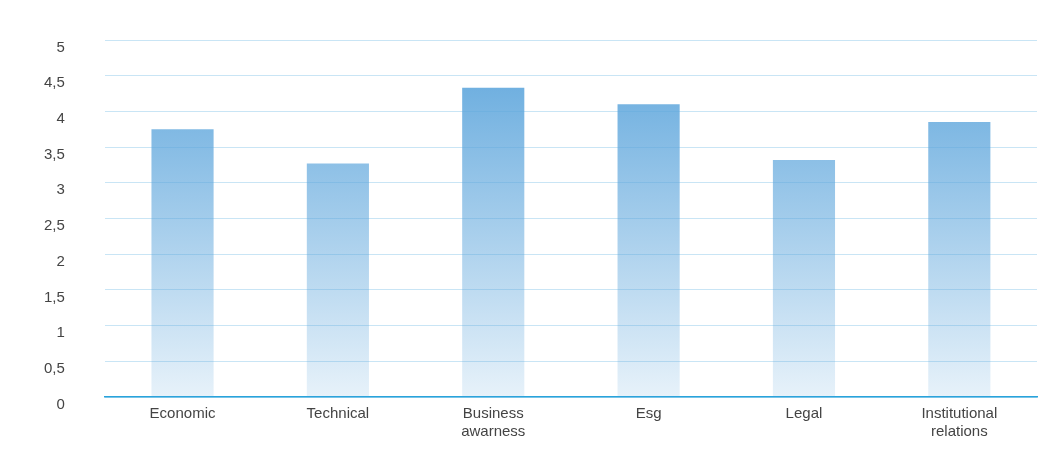 This screenshot has width=1047, height=455. What do you see at coordinates (54, 153) in the screenshot?
I see `y-tick-label: 3,5` at bounding box center [54, 153].